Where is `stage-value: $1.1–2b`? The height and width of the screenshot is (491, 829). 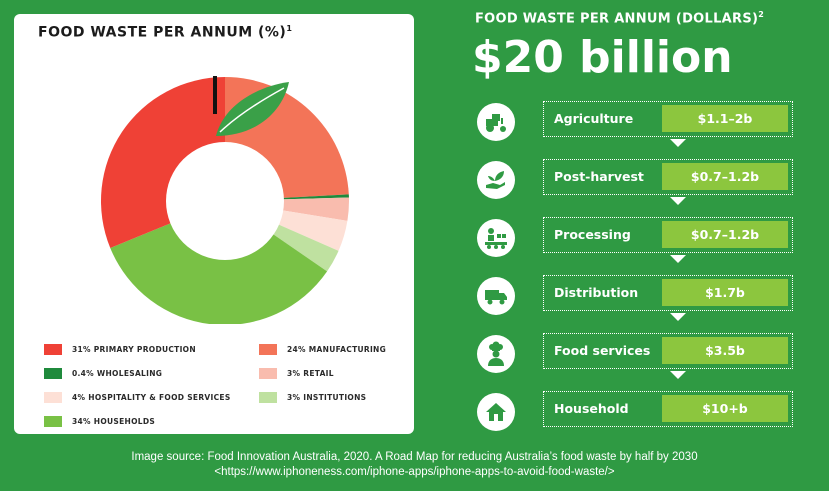 stage-value: $1.1–2b is located at coordinates (725, 118).